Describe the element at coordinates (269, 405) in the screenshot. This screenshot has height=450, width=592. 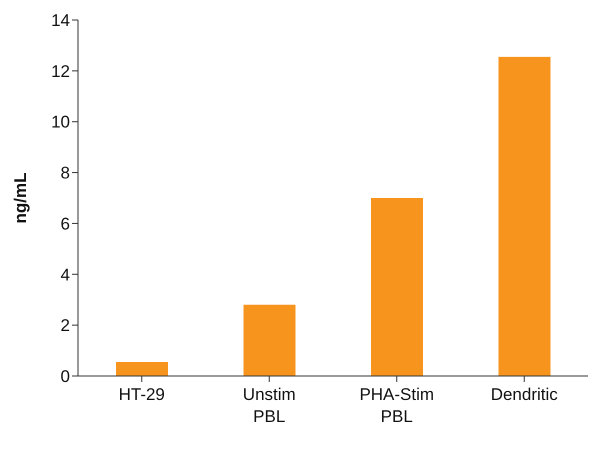
I see `x-tick-label: Unstim PBL` at that location.